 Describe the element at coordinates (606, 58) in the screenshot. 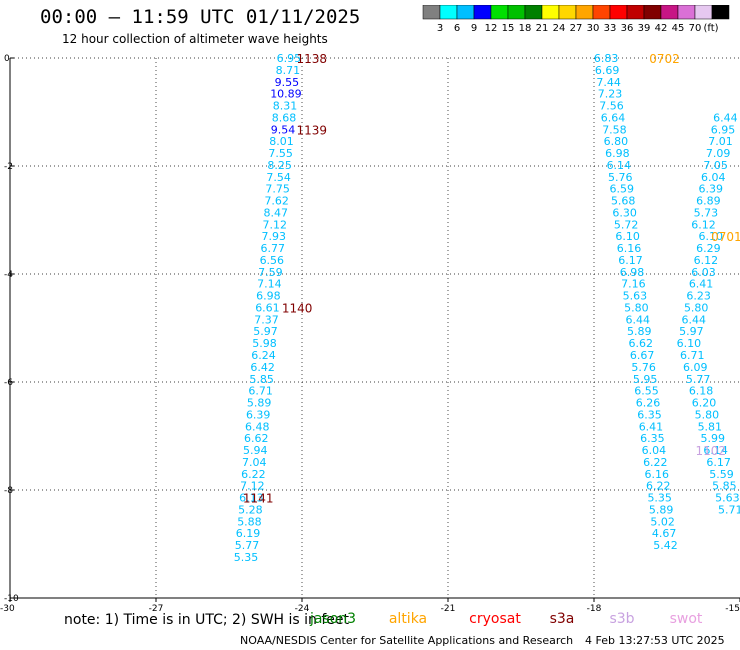

I see `wave-height-label: 6.83` at that location.